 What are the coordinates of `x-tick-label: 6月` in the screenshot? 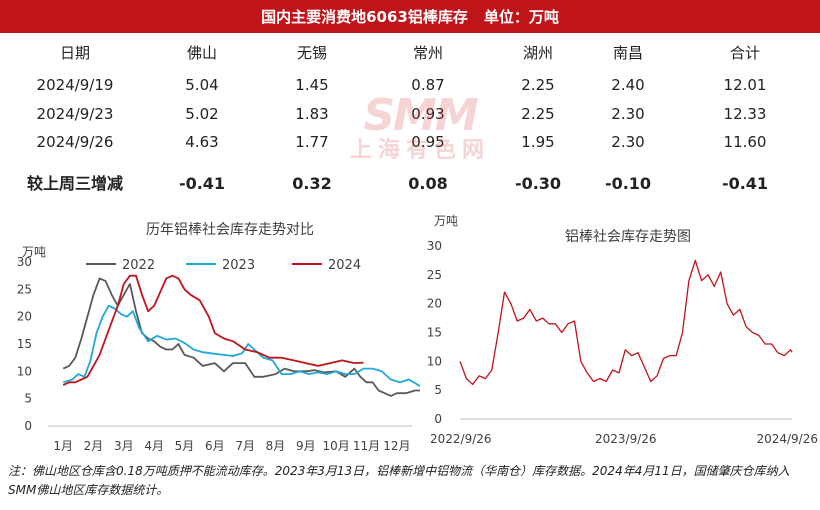 It's located at (215, 446).